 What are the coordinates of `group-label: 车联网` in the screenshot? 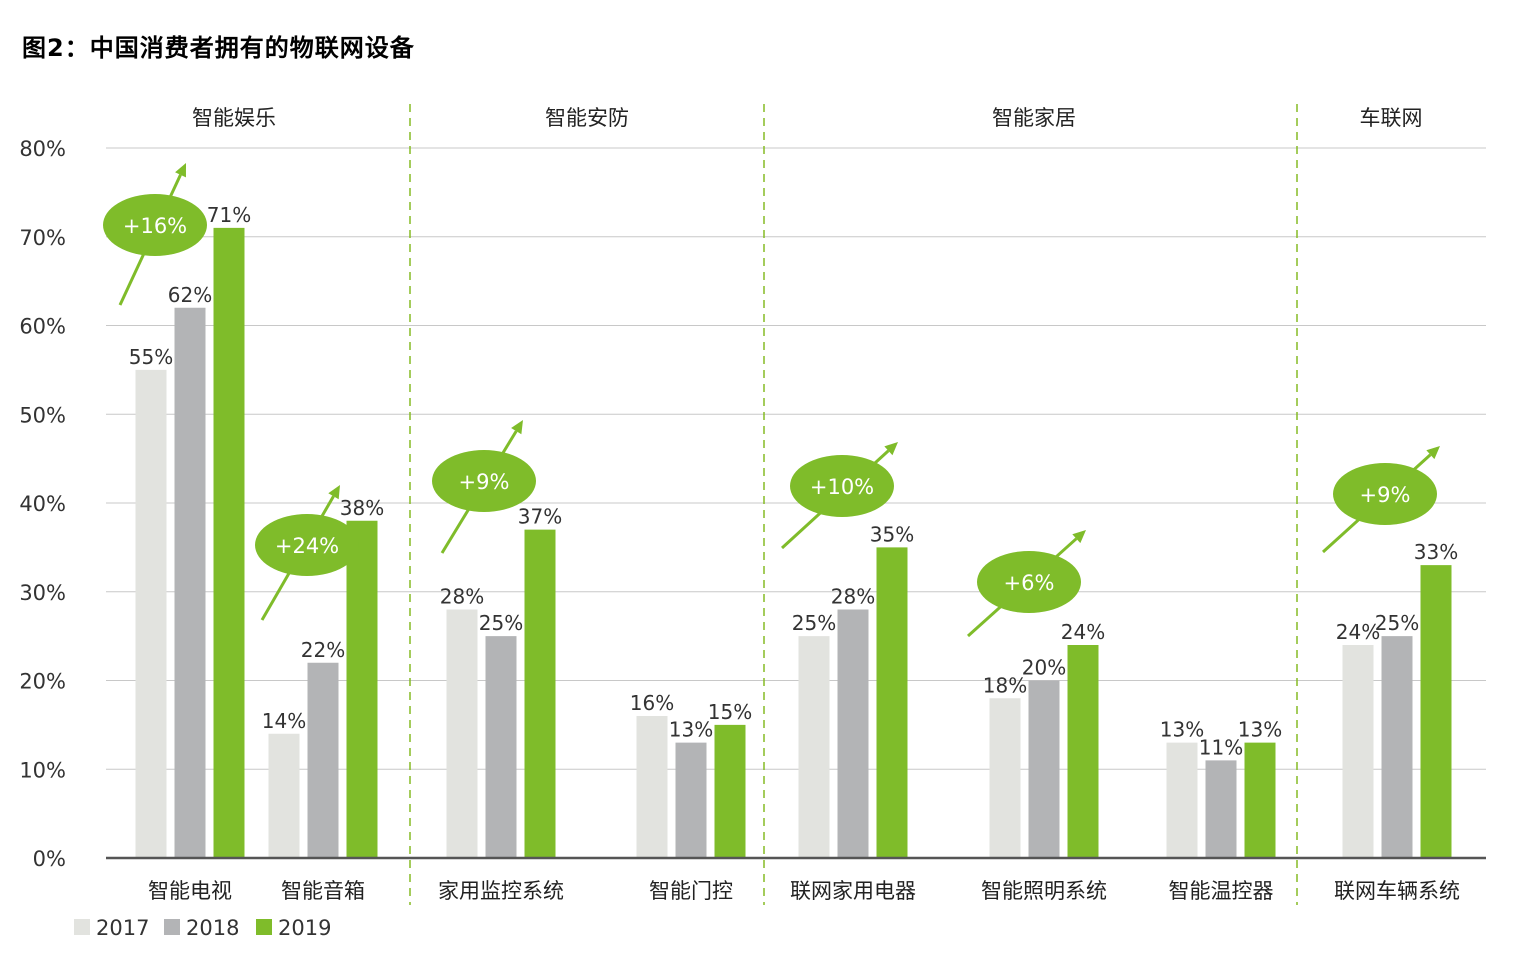 It's located at (1391, 118).